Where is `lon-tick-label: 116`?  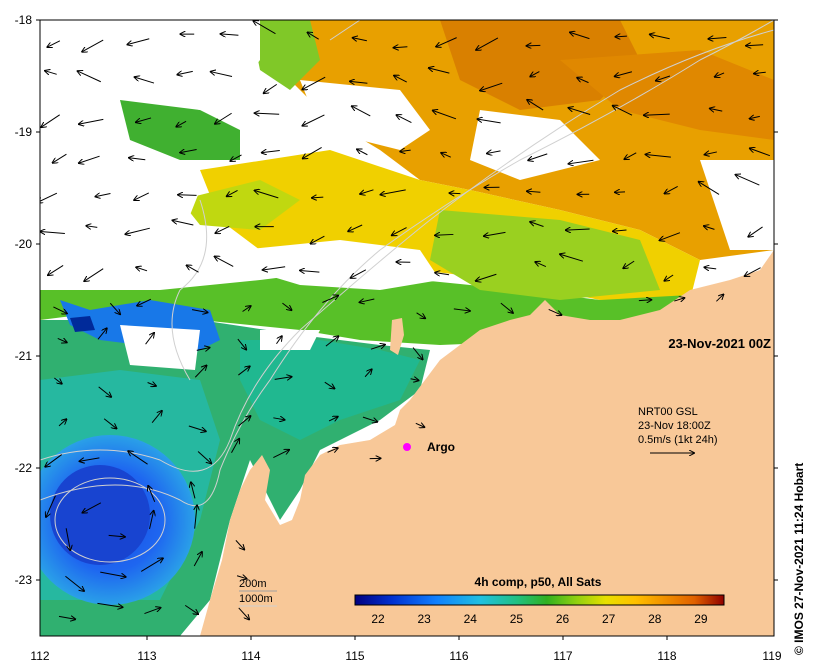
lon-tick-label: 116 is located at coordinates (458, 656).